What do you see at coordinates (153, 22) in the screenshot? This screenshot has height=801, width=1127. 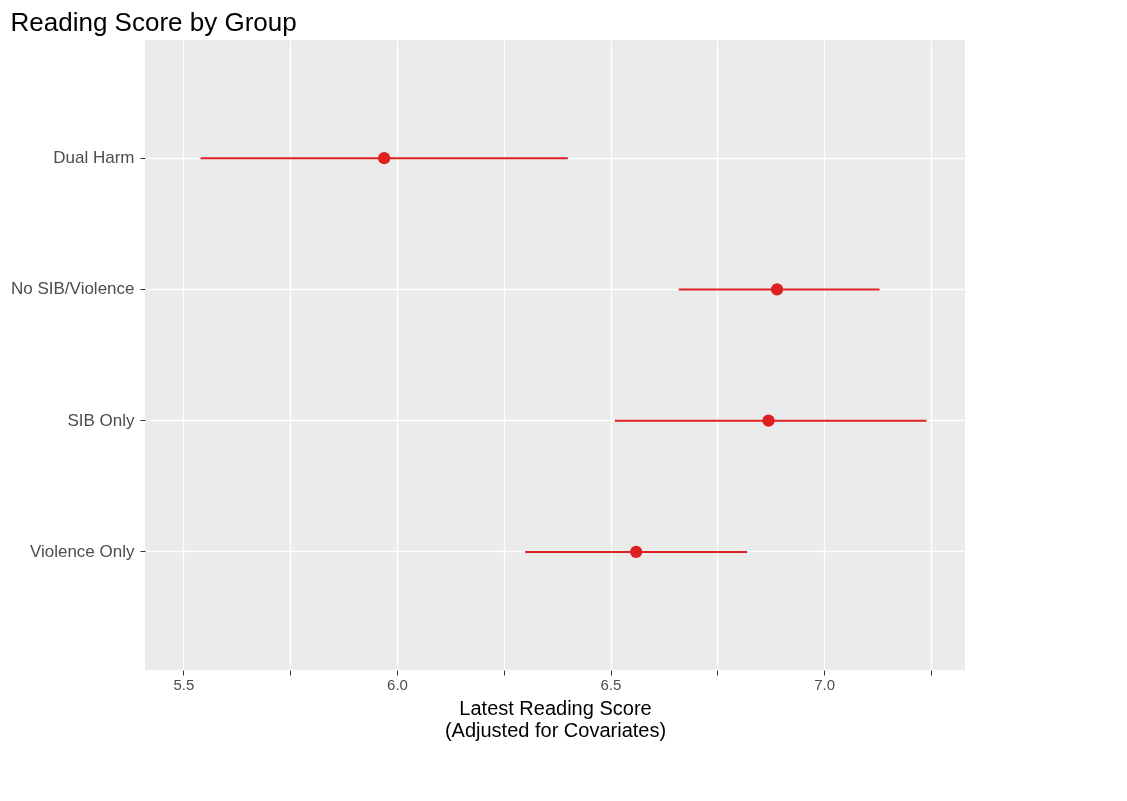 I see `chart-title: Reading Score by Group` at bounding box center [153, 22].